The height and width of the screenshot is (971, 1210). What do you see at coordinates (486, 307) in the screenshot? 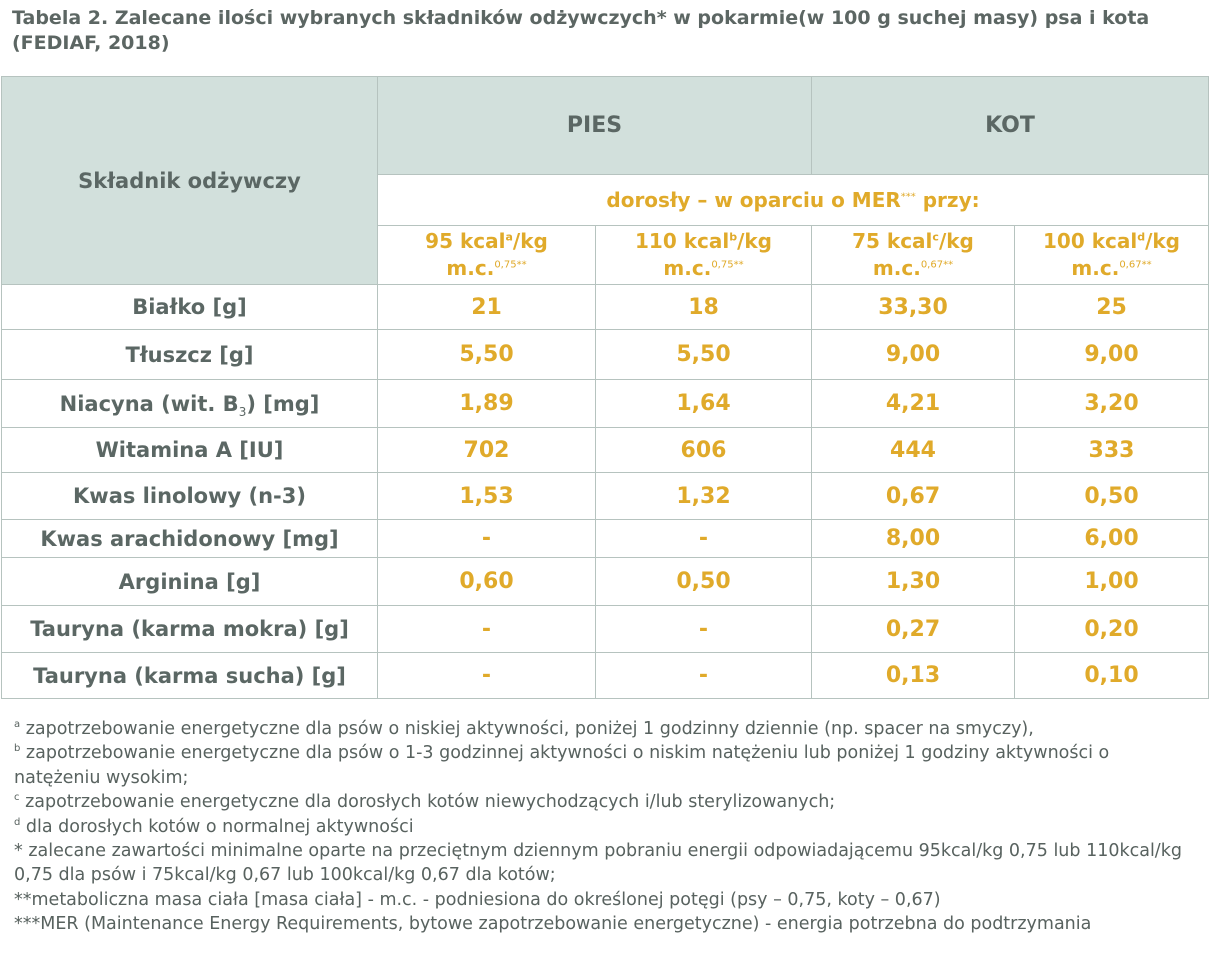
I see `table-cell: 21` at bounding box center [486, 307].